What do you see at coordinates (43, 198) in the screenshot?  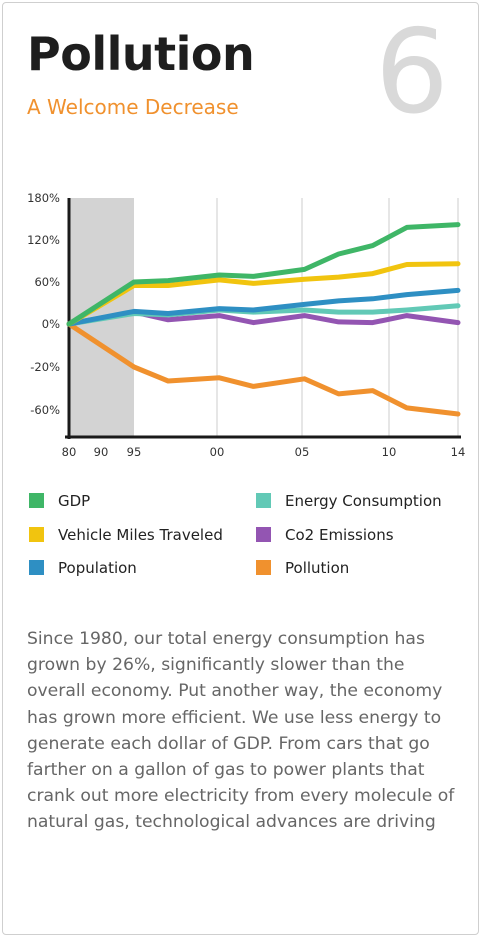 I see `y-tick-label: 180%` at bounding box center [43, 198].